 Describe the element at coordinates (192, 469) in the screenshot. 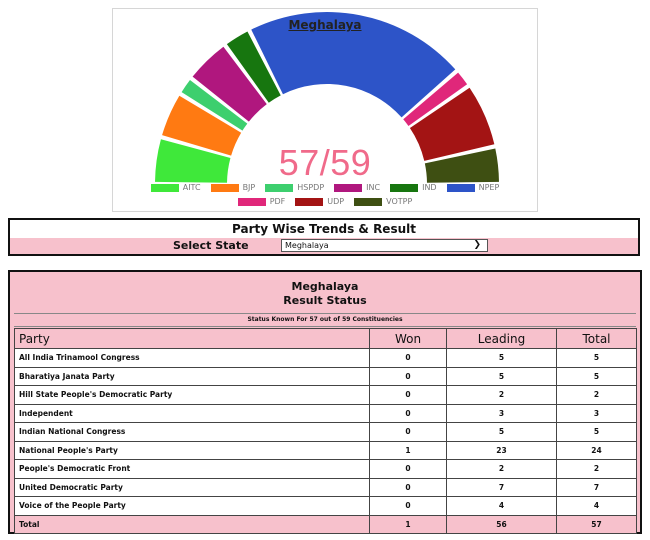

I see `party-cell: People's Democratic Front` at that location.